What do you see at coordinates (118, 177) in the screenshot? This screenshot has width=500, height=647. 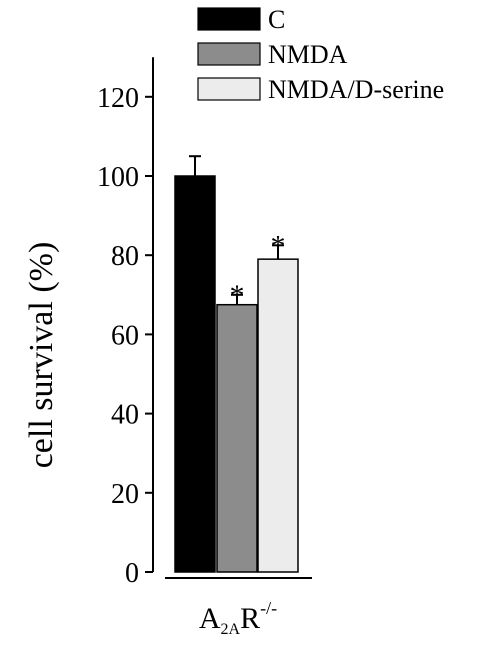 I see `y-tick-label: 100` at bounding box center [118, 177].